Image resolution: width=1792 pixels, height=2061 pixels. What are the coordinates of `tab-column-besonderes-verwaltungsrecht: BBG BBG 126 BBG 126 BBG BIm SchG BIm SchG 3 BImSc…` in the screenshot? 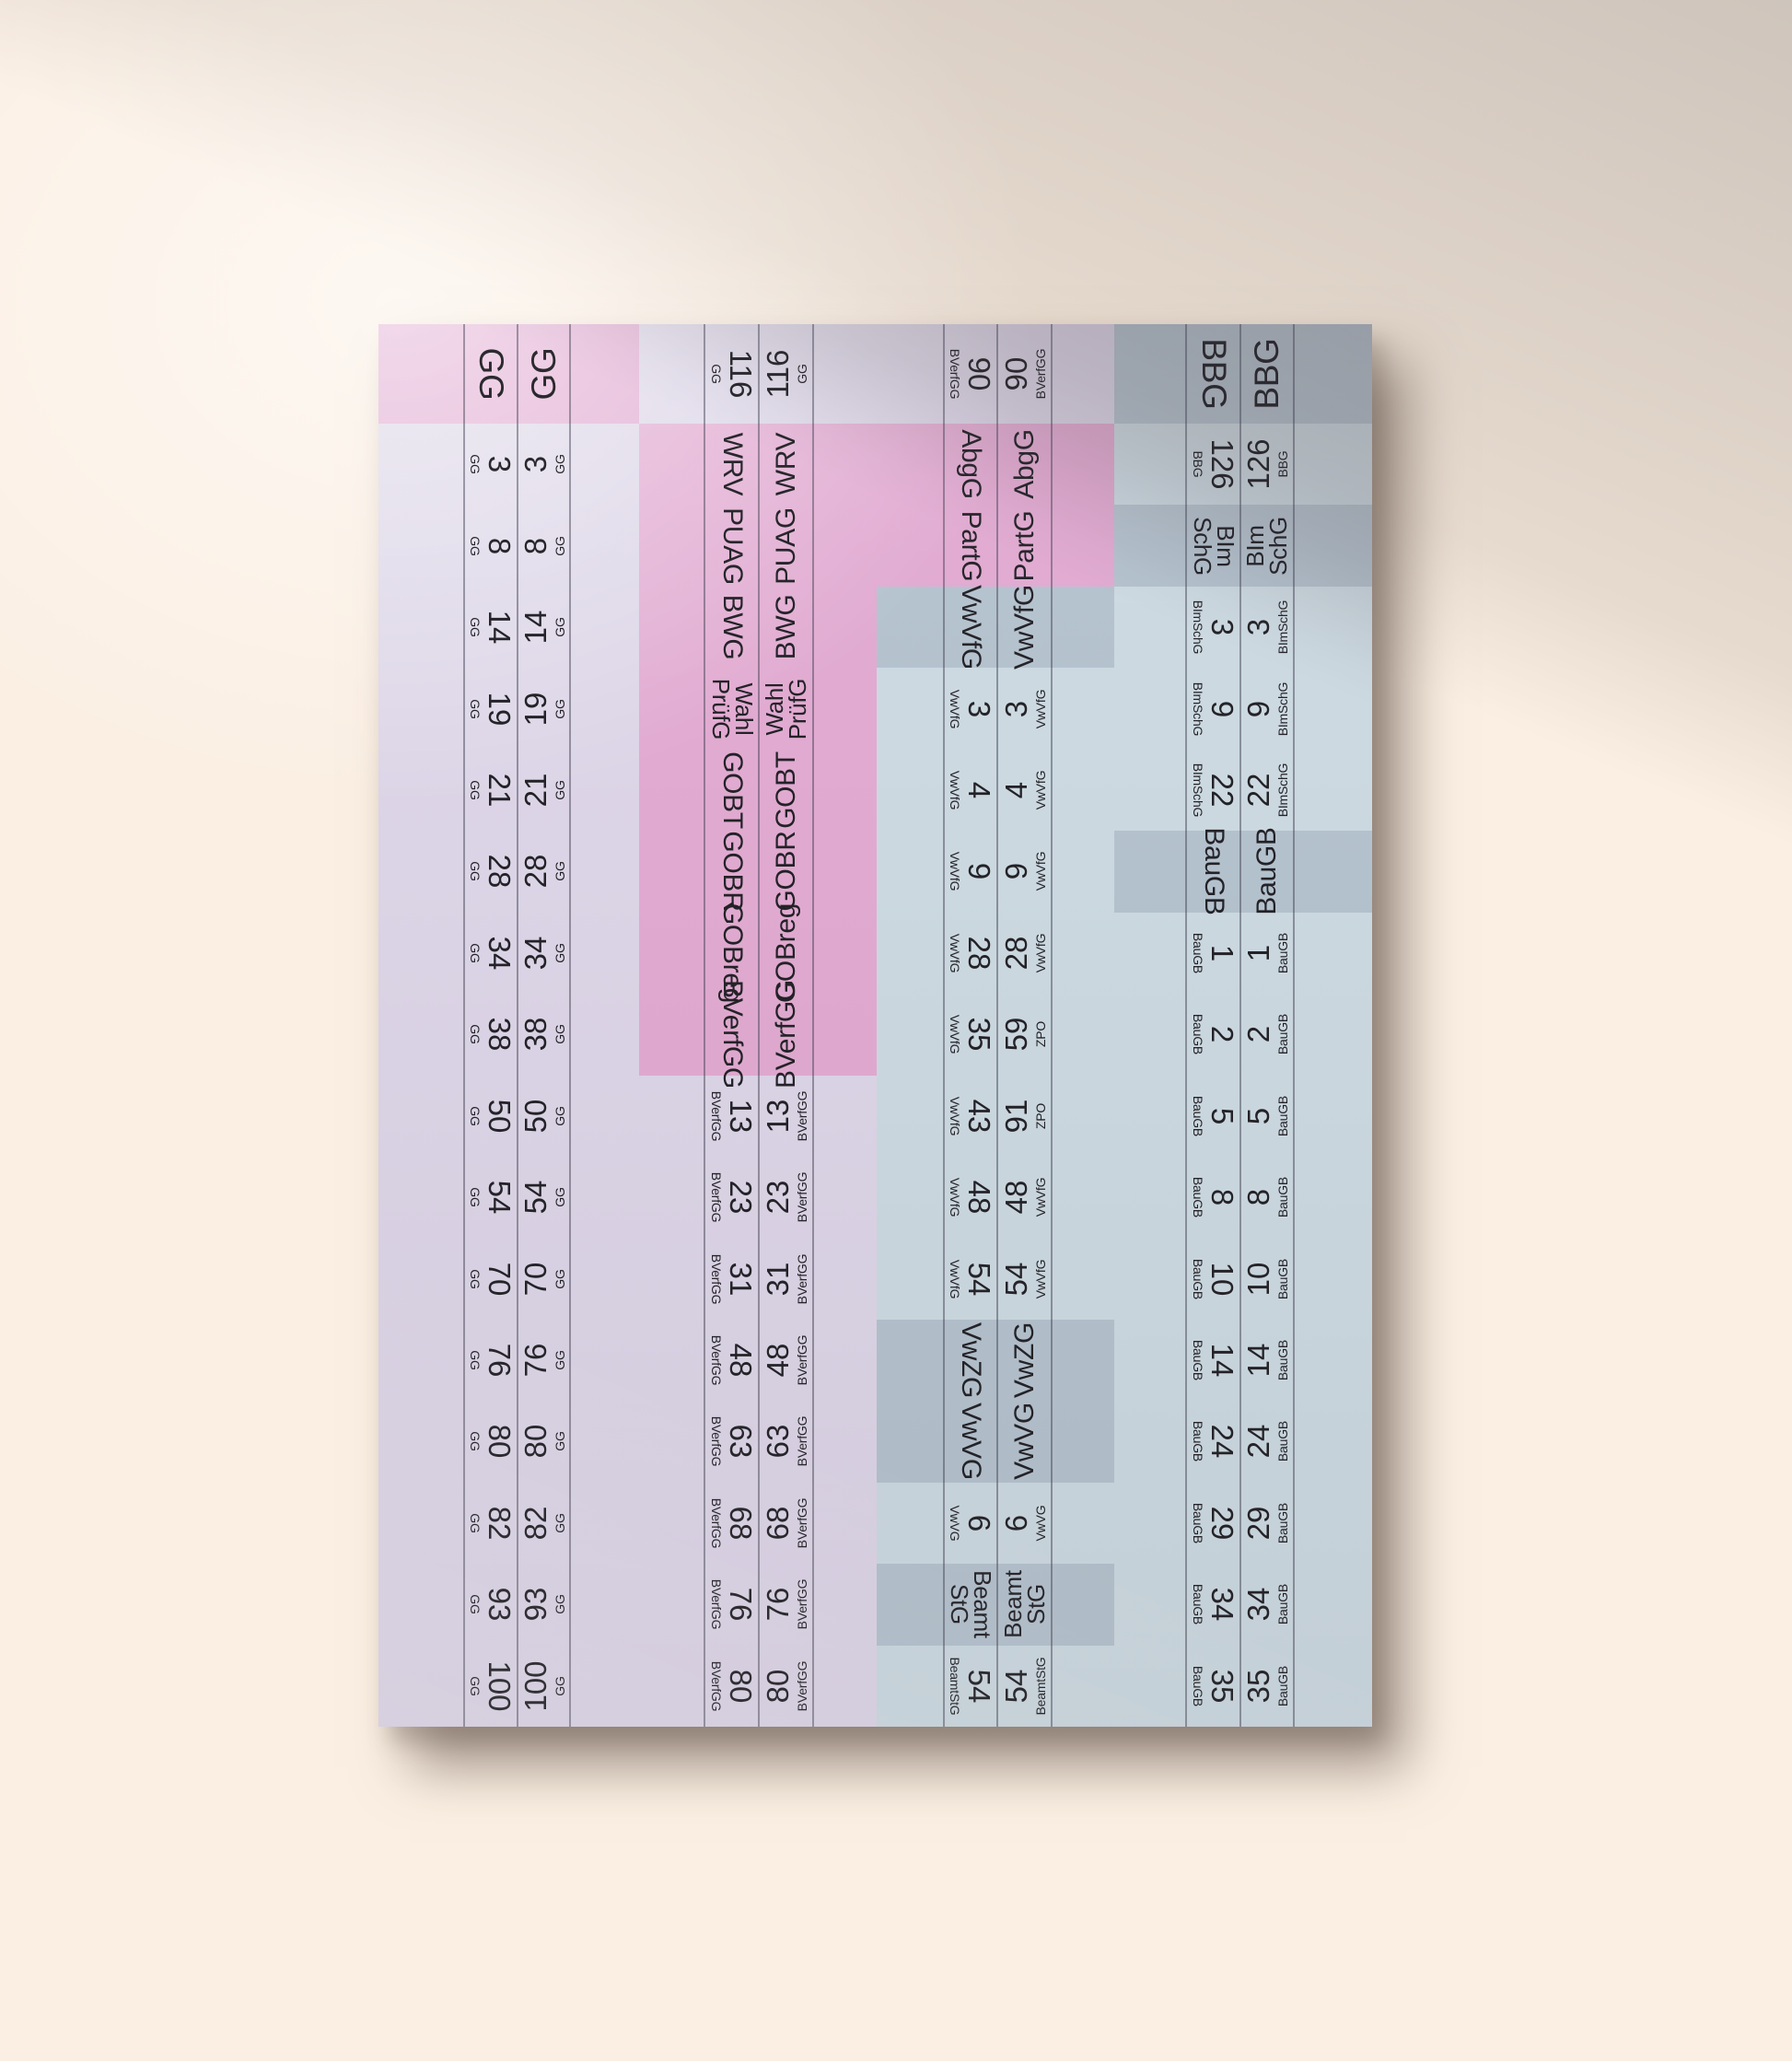 It's located at (1243, 1025).